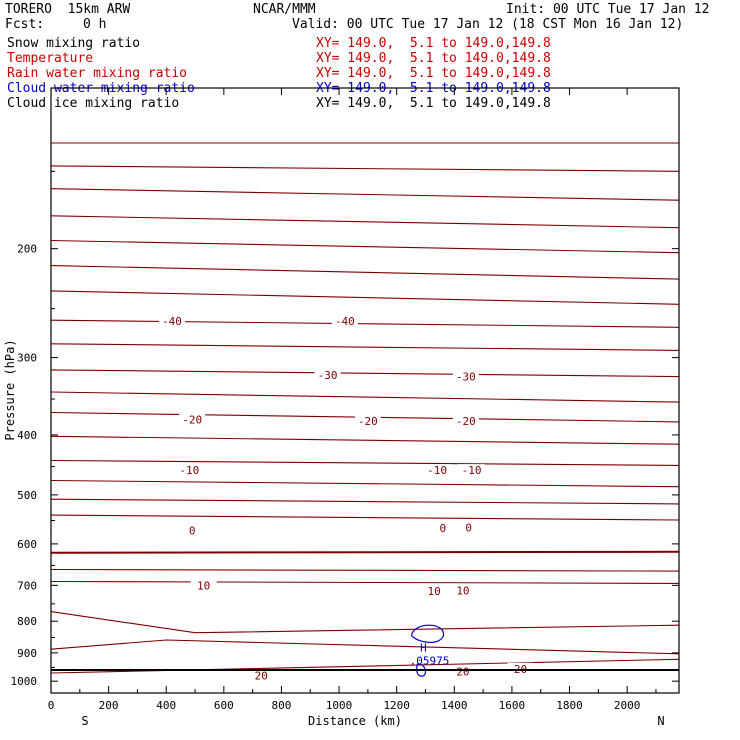 The width and height of the screenshot is (740, 740). I want to click on isotherm-label-2: -30, so click(328, 375).